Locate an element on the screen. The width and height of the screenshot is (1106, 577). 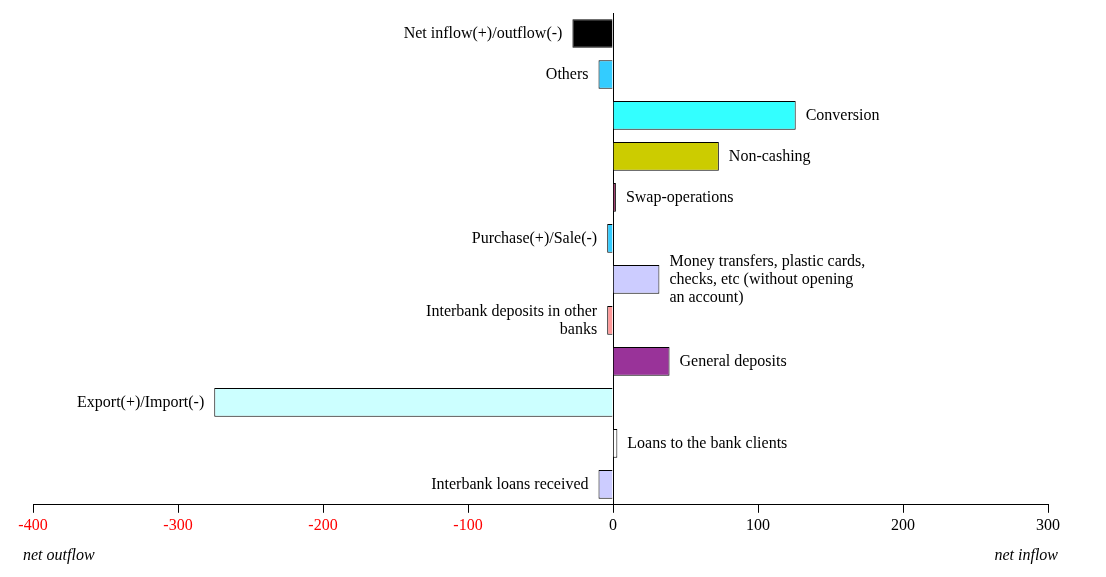
x-tick-label: -100 is located at coordinates (468, 524).